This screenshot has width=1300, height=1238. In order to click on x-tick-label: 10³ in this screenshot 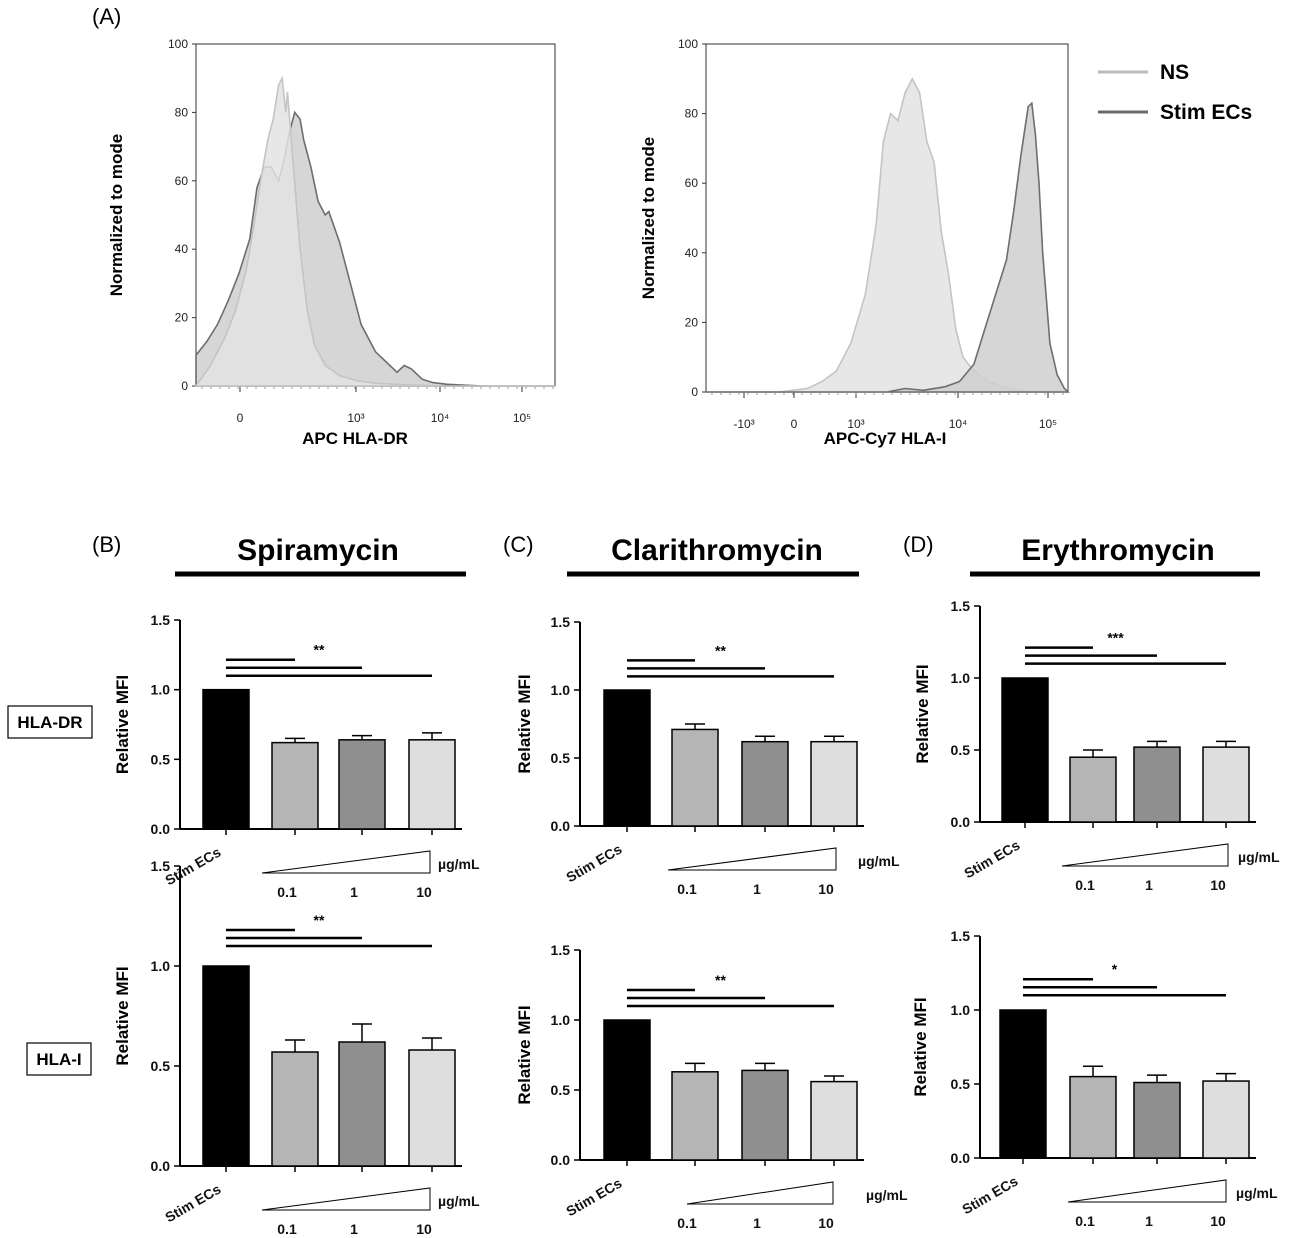, I will do `click(355, 418)`.